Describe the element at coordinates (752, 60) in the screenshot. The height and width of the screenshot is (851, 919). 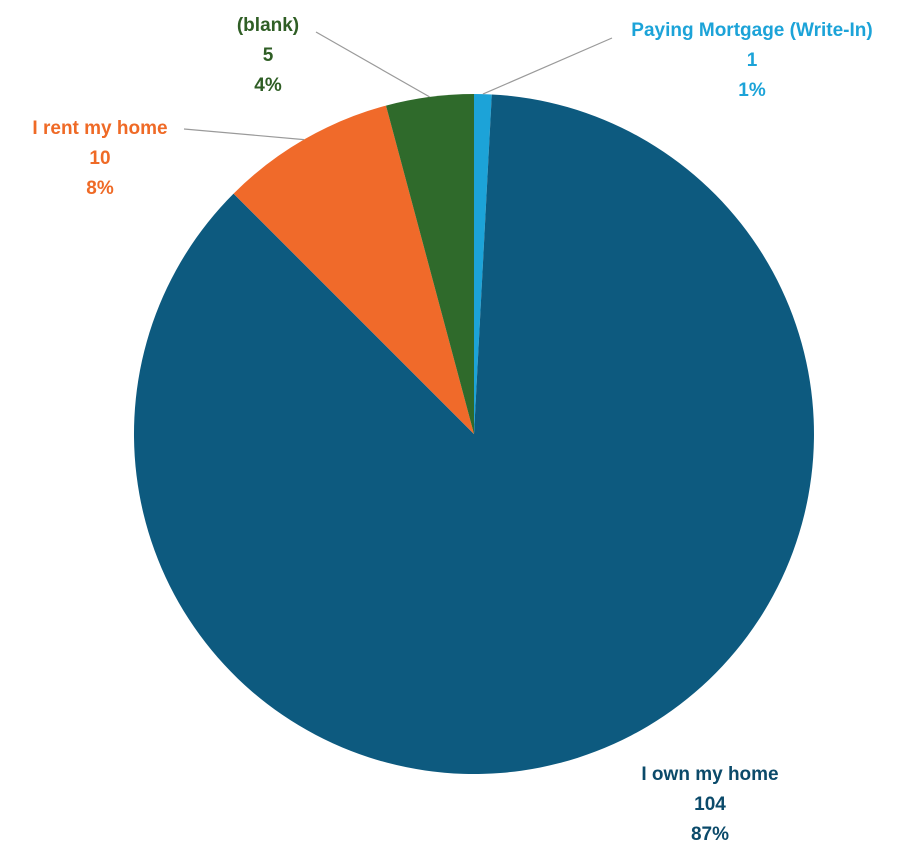
I see `data-label-count-paying-mortgage-write-in: 1` at that location.